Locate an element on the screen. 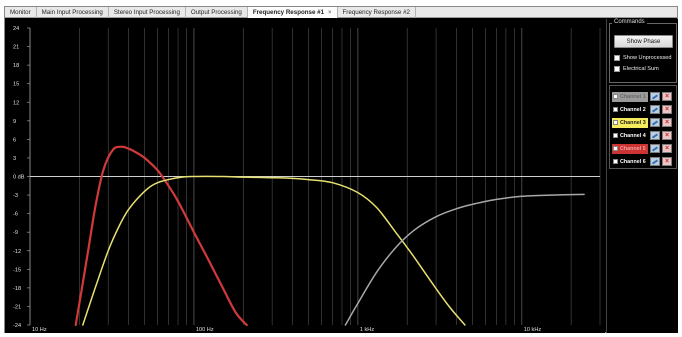 This screenshot has width=682, height=337. tab-label: Frequency Response #2 is located at coordinates (376, 12).